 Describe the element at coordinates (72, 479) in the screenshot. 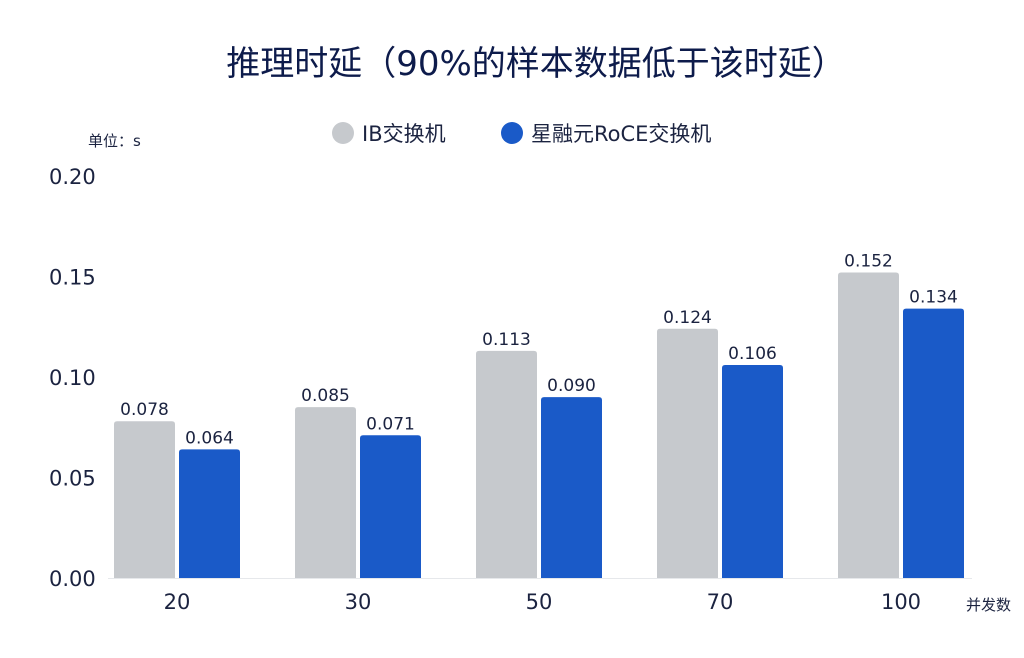

I see `y-tick-label: 0.05` at that location.